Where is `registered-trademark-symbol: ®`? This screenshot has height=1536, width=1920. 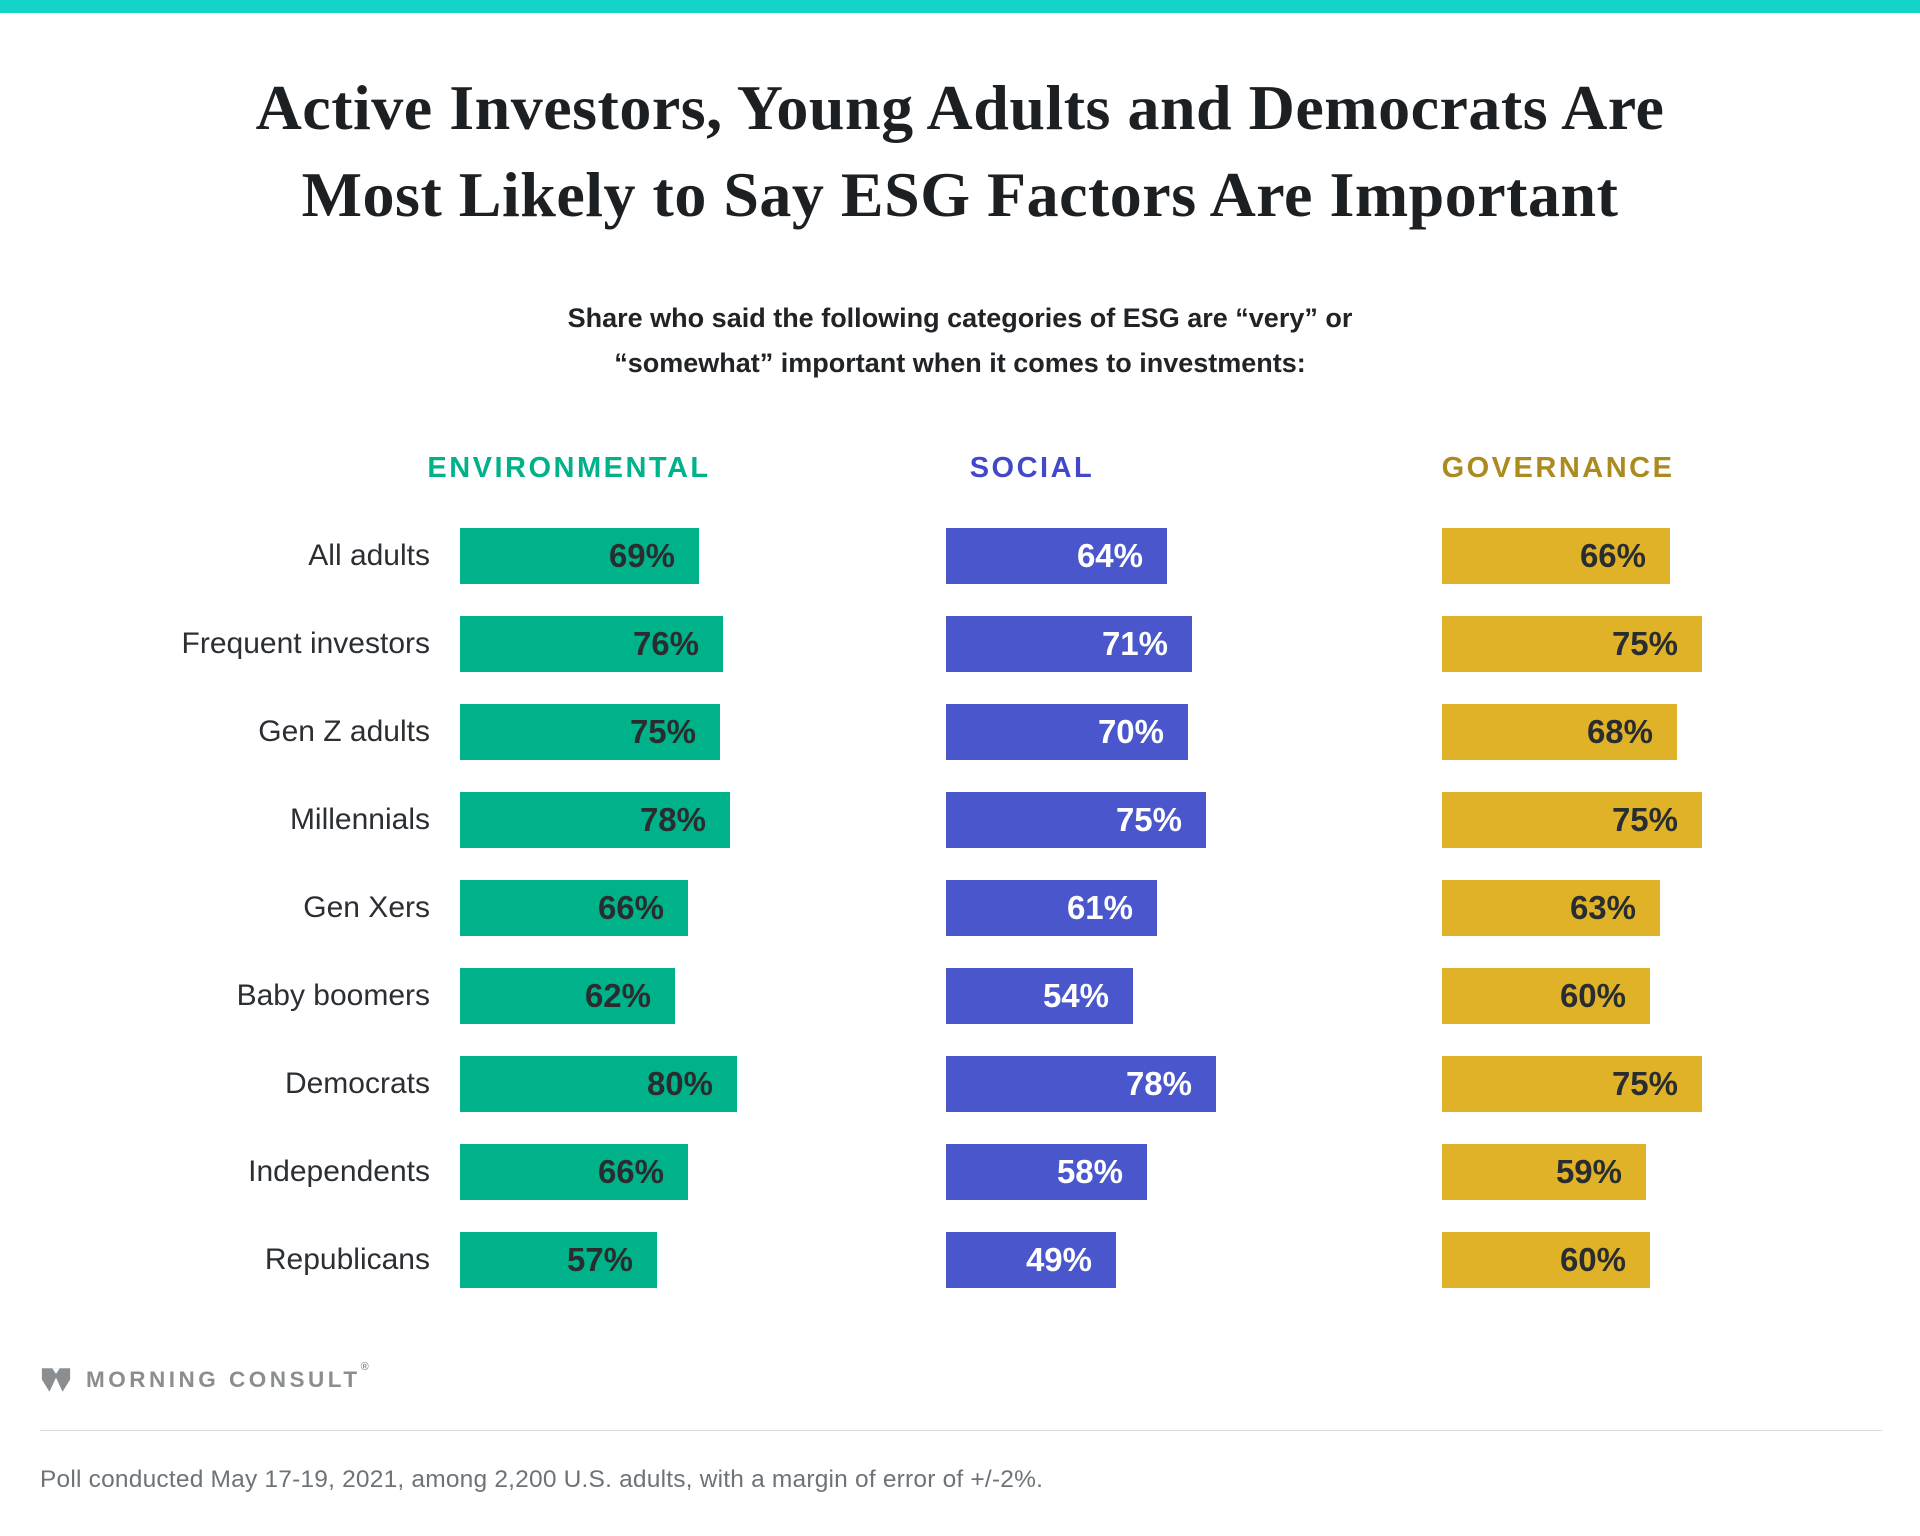 registered-trademark-symbol: ® is located at coordinates (366, 1367).